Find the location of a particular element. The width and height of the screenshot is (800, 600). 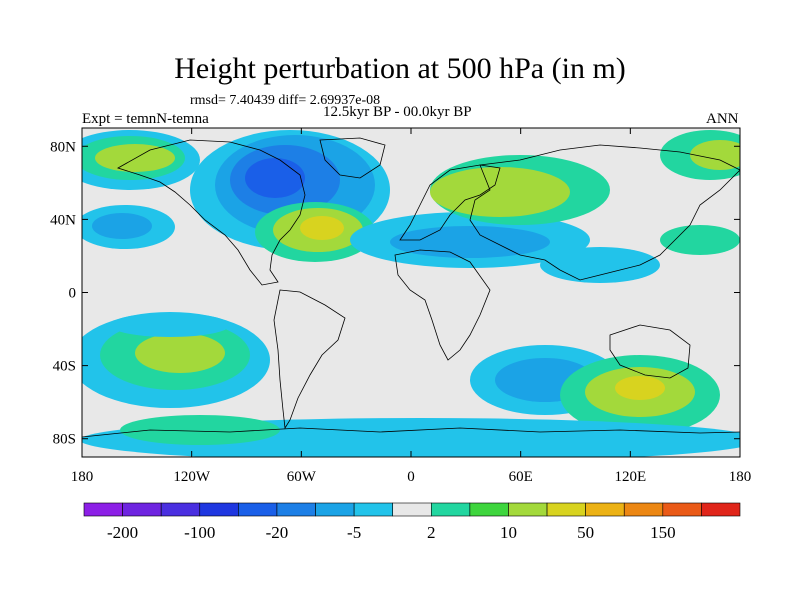

region-nhband-inner is located at coordinates (470, 242).